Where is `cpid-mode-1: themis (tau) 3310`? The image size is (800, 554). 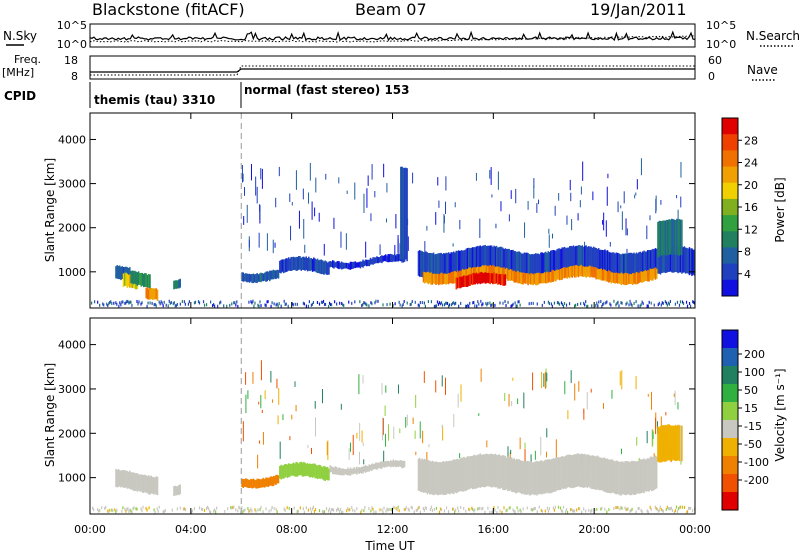
cpid-mode-1: themis (tau) 3310 is located at coordinates (154, 100).